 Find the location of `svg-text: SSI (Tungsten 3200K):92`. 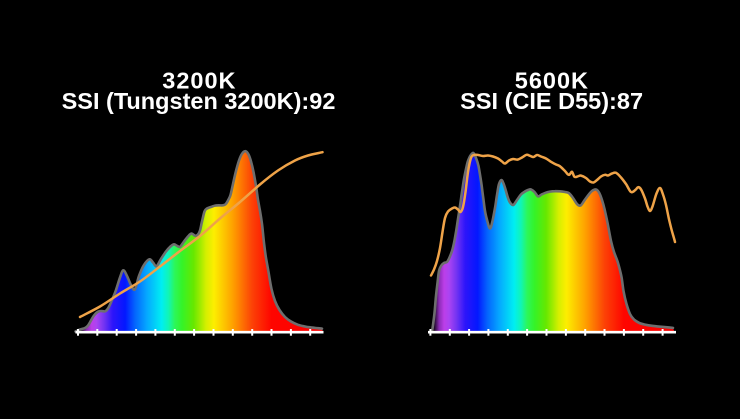

svg-text: SSI (Tungsten 3200K):92 is located at coordinates (199, 101).